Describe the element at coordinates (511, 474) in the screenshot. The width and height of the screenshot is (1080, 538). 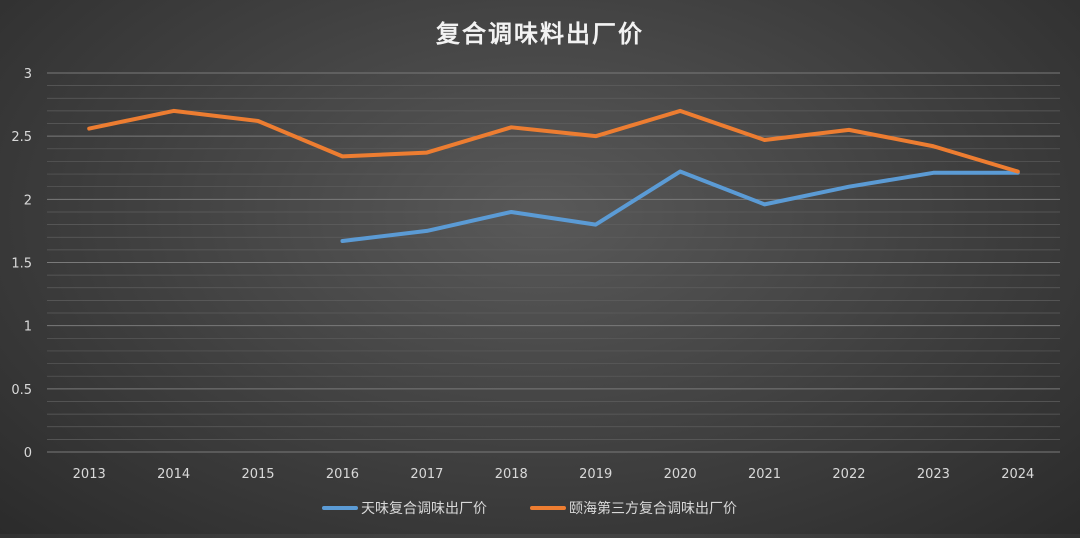
I see `x-tick-label: 2018` at that location.